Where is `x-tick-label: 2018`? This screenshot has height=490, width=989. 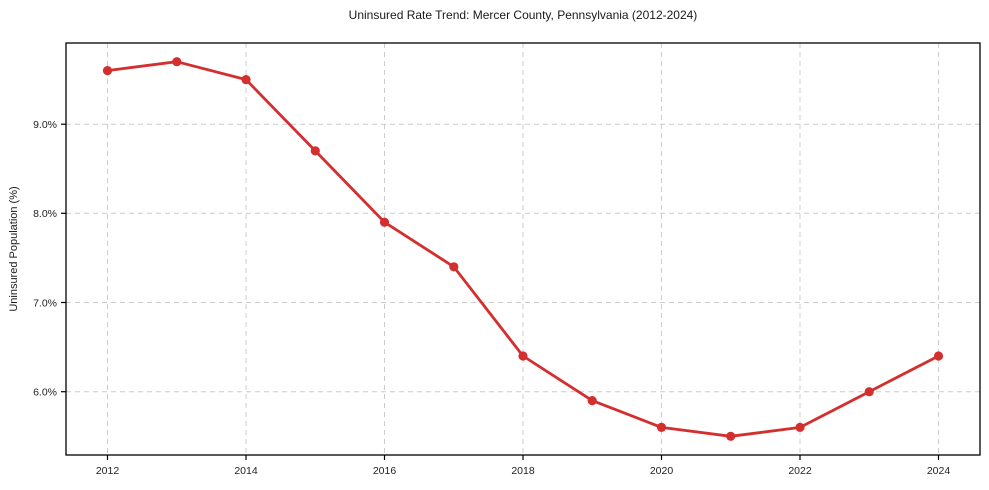 x-tick-label: 2018 is located at coordinates (523, 471).